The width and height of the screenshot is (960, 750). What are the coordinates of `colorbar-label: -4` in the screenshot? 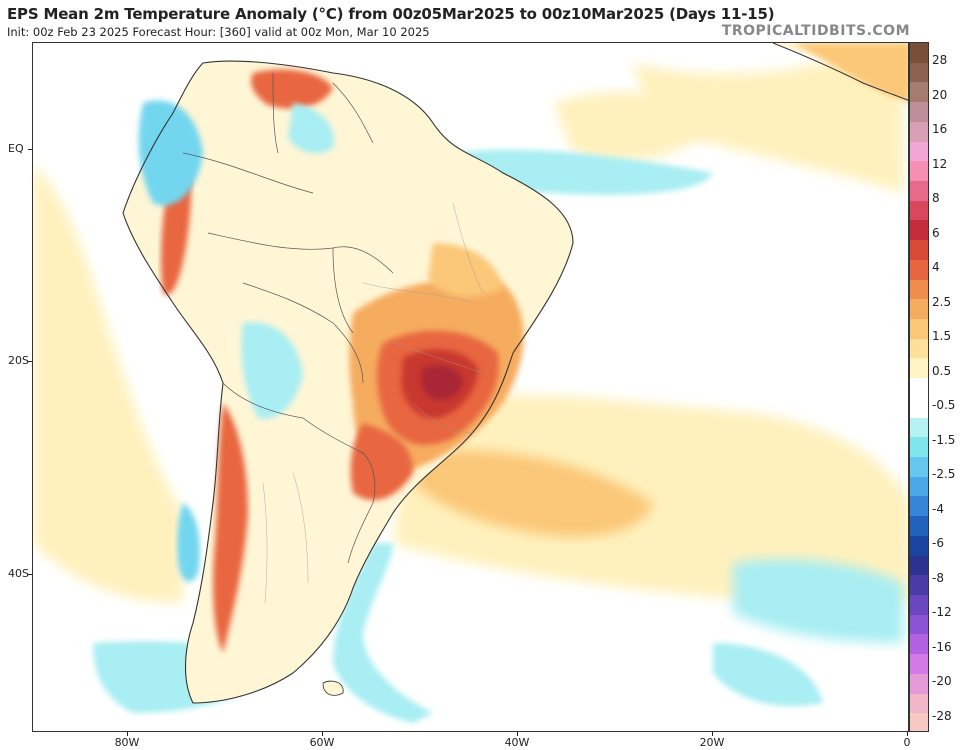 It's located at (938, 508).